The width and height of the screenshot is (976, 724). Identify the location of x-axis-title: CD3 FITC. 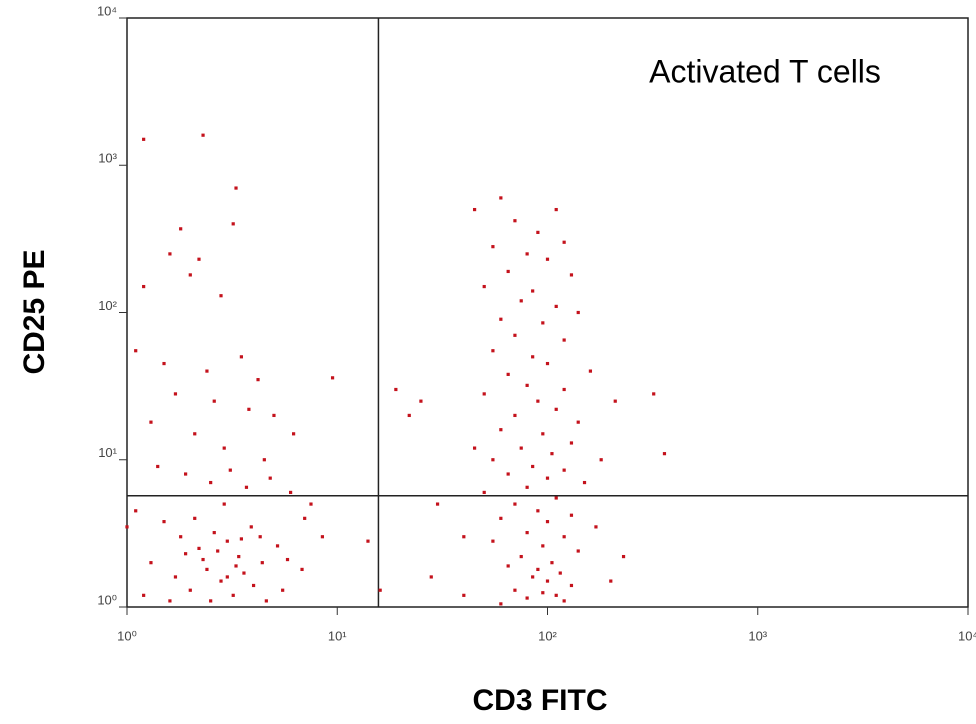
(540, 700).